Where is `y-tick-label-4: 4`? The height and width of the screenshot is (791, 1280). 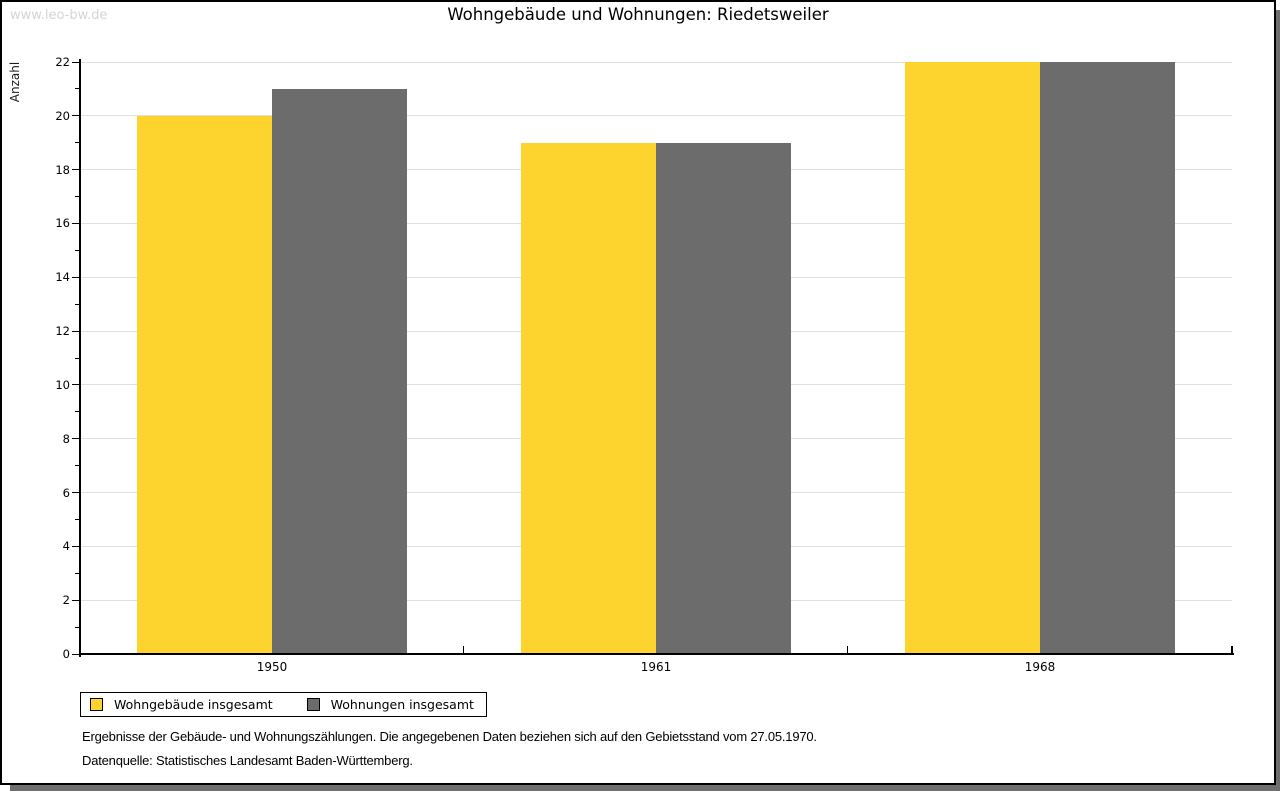 y-tick-label-4: 4 is located at coordinates (66, 546).